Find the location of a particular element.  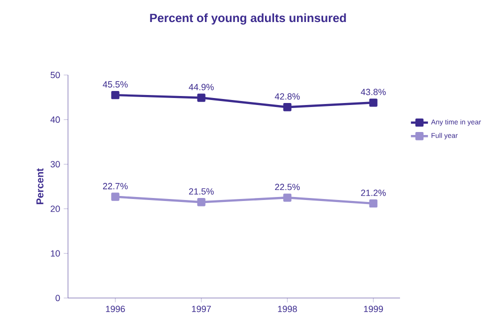

data-label: 42.8% is located at coordinates (287, 96).